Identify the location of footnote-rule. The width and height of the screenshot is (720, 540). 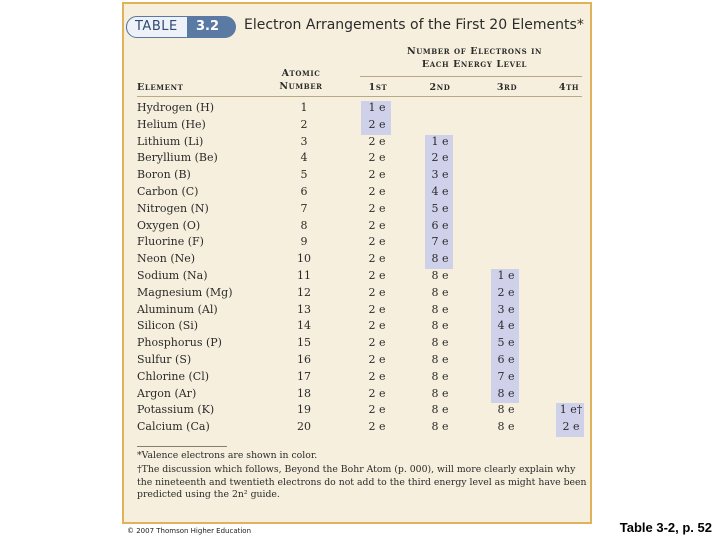
(182, 446).